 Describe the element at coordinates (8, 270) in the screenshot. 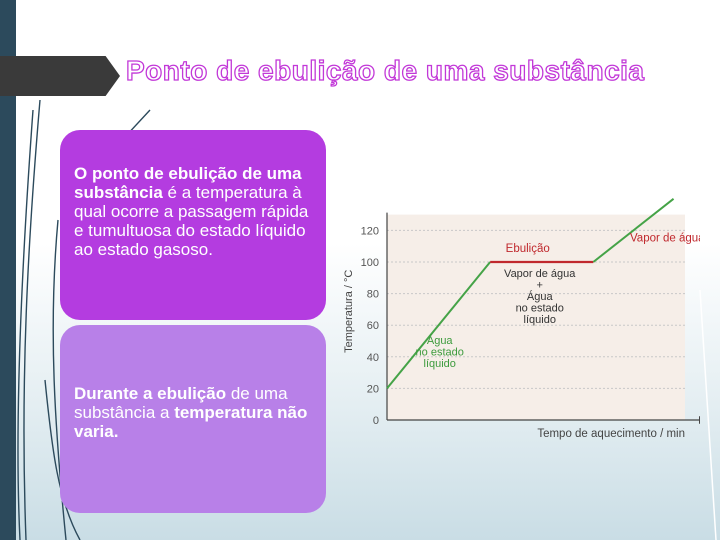

I see `left-accent-band` at that location.